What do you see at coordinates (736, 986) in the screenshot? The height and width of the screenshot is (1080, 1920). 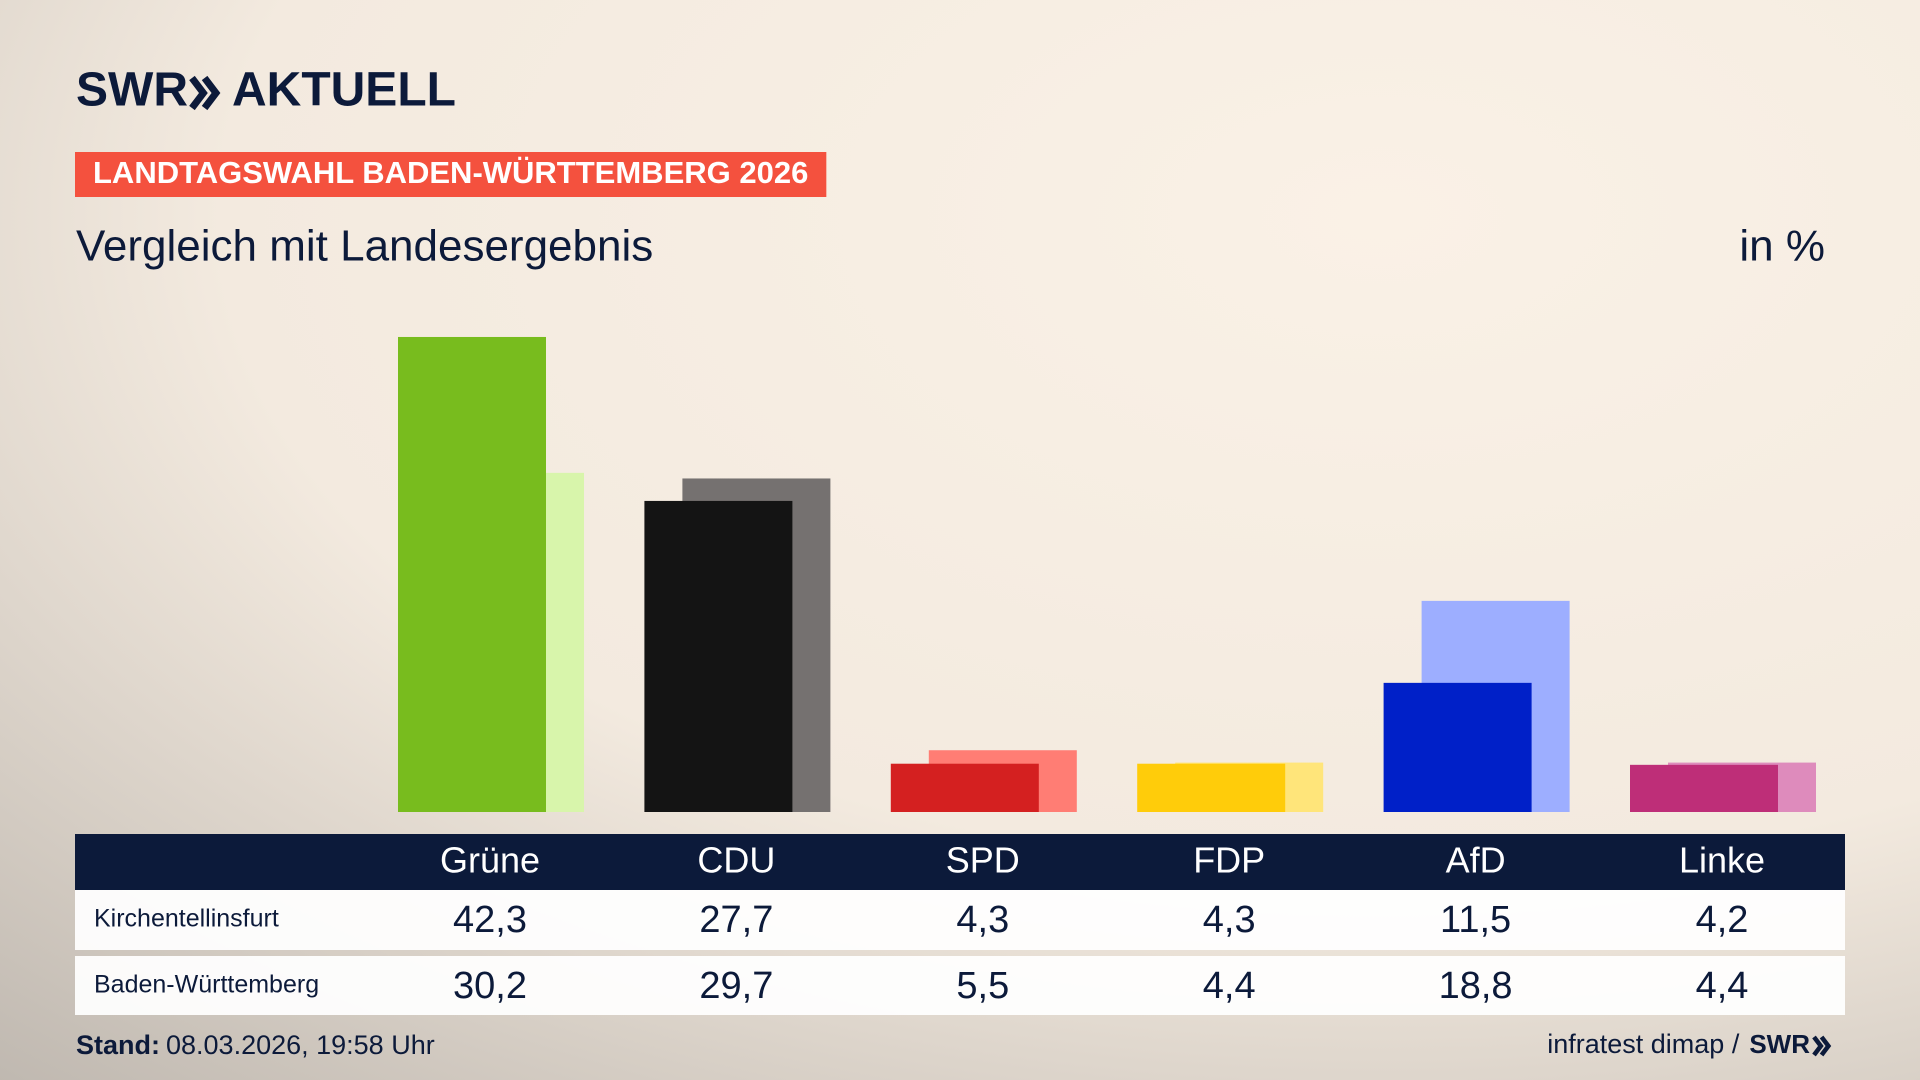 I see `value-label: 29,7` at bounding box center [736, 986].